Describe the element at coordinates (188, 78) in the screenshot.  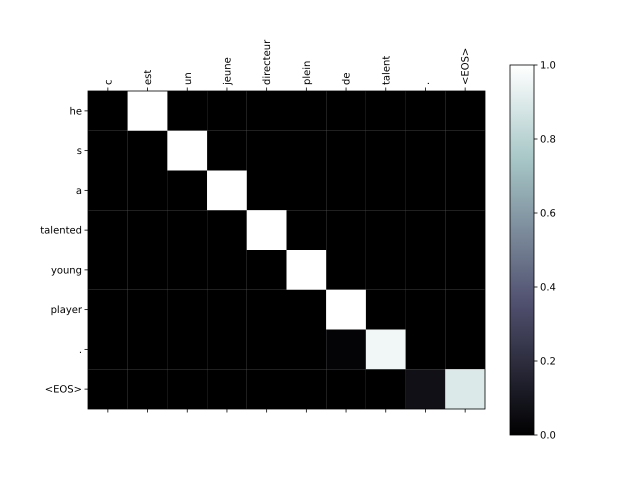
I see `x-tick-label: un` at that location.